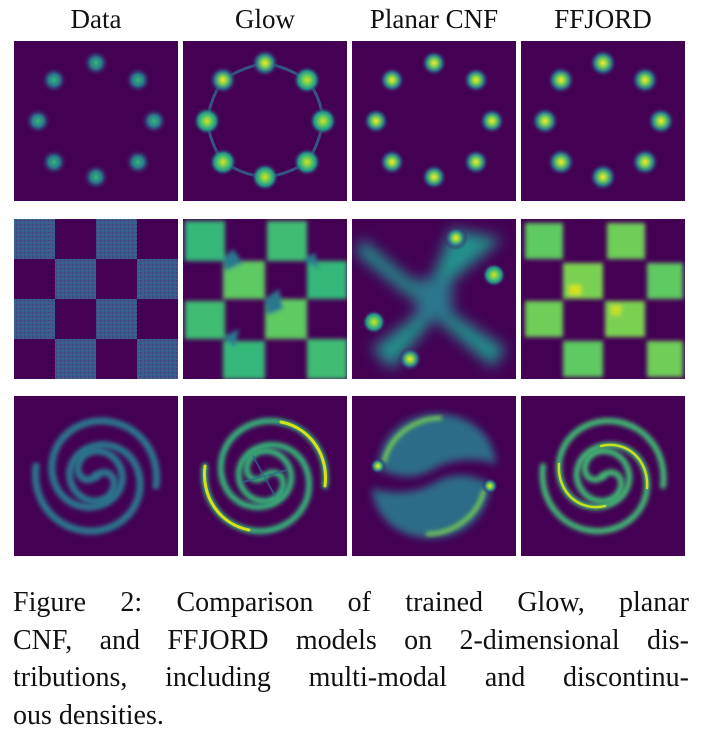 The image size is (702, 742). What do you see at coordinates (603, 19) in the screenshot?
I see `column-title-ffjord: FFJORD` at bounding box center [603, 19].